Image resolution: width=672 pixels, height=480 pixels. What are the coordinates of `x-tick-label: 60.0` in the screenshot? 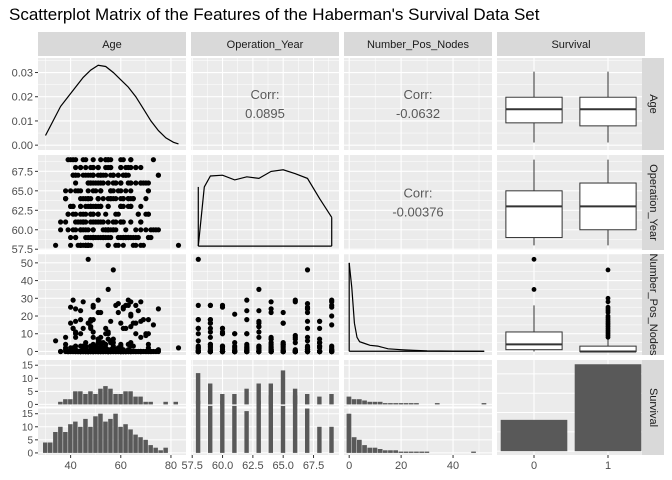 It's located at (222, 466).